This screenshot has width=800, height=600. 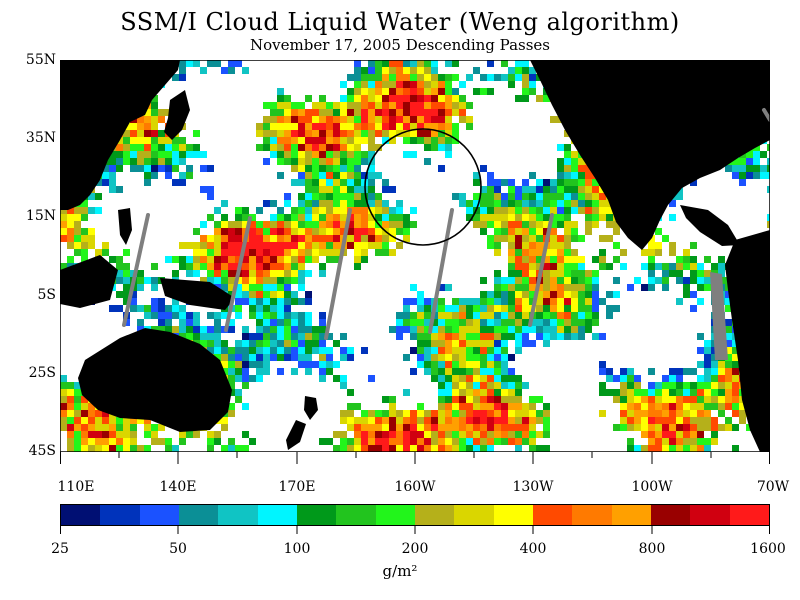 What do you see at coordinates (719, 316) in the screenshot?
I see `orbit-gap` at bounding box center [719, 316].